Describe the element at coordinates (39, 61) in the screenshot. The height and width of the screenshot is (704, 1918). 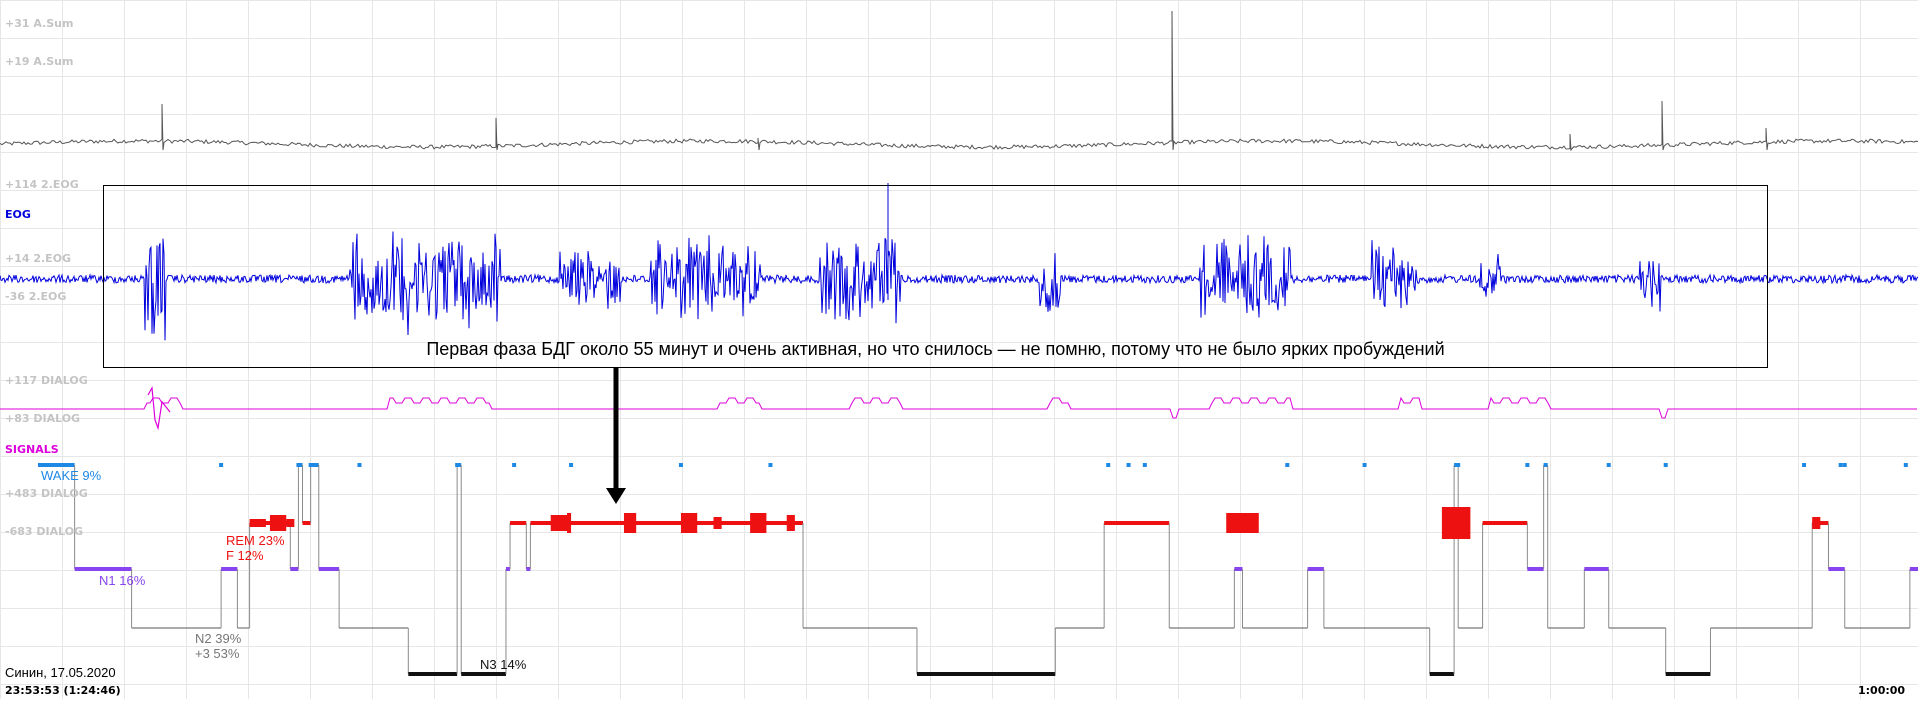
I see `asum-scale-label-2: +19 A.Sum` at that location.